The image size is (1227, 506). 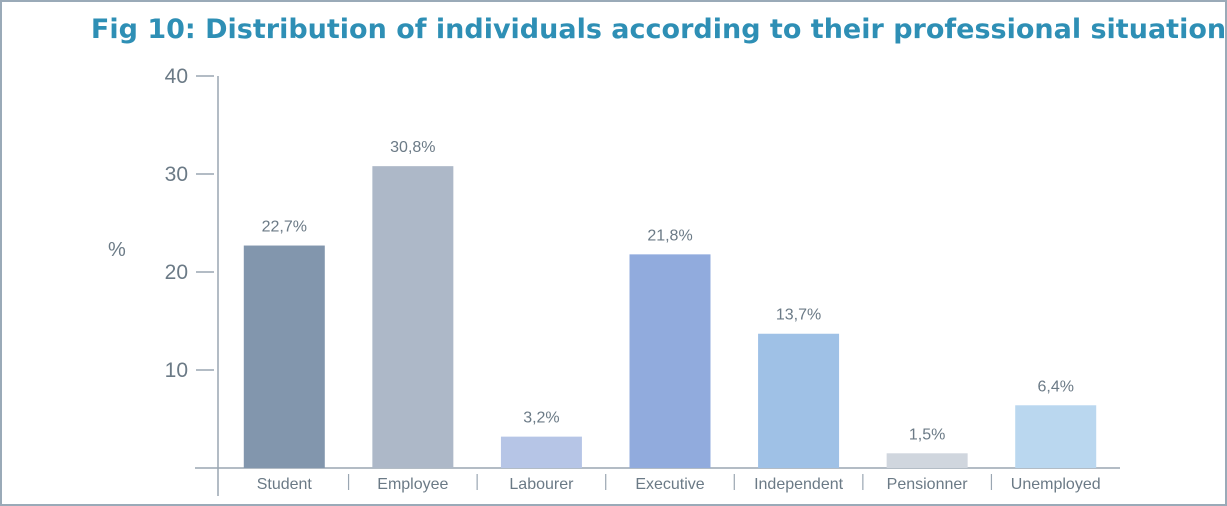 What do you see at coordinates (541, 484) in the screenshot?
I see `category-label-labourer: Labourer` at bounding box center [541, 484].